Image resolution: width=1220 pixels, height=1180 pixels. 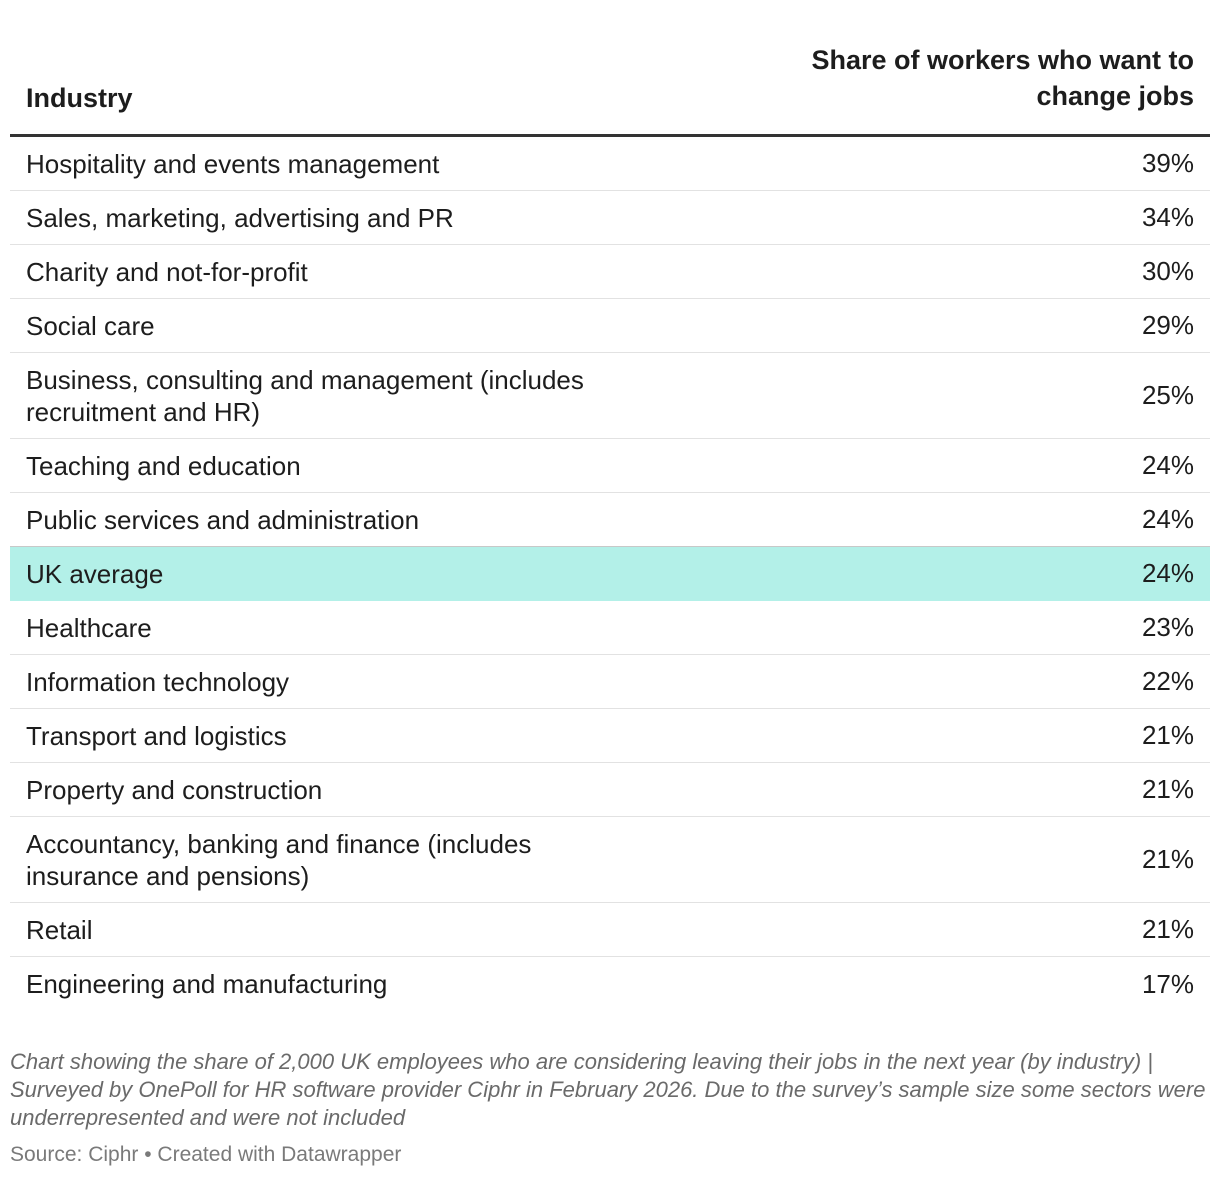 What do you see at coordinates (1167, 217) in the screenshot?
I see `share-cell: 34%` at bounding box center [1167, 217].